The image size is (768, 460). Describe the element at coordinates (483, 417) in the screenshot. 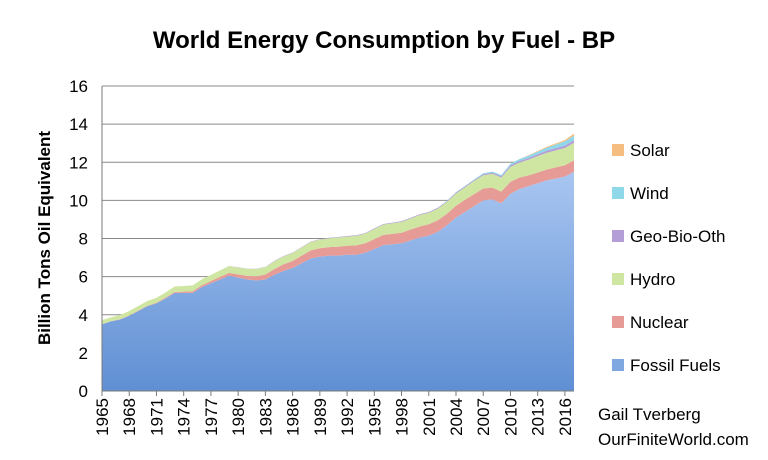

I see `x-tick-label: 2007` at that location.